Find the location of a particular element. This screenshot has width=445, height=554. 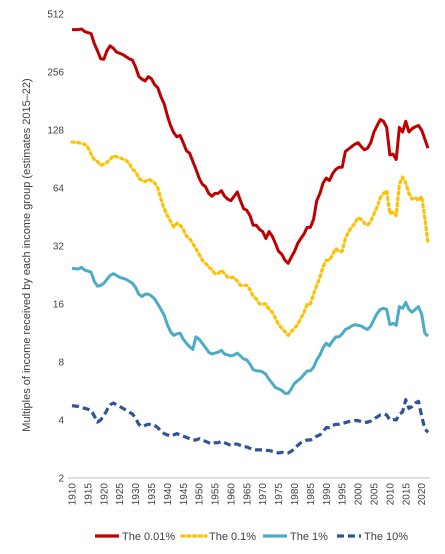

y-tick-label: 256 is located at coordinates (55, 73).